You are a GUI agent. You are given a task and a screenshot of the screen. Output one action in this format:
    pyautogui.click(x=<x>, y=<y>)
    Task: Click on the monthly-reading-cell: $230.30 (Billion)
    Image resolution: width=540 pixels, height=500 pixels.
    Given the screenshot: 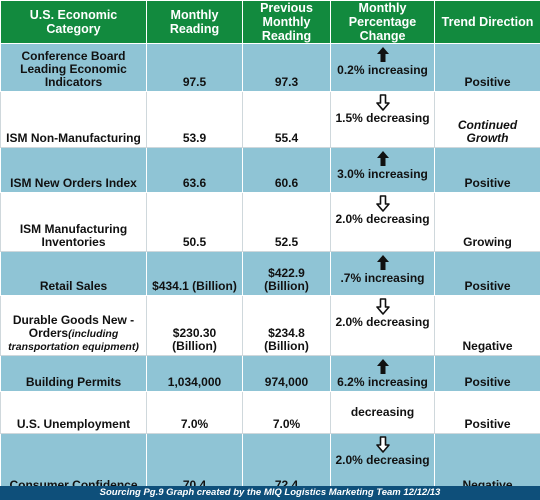 What is the action you would take?
    pyautogui.click(x=194, y=325)
    